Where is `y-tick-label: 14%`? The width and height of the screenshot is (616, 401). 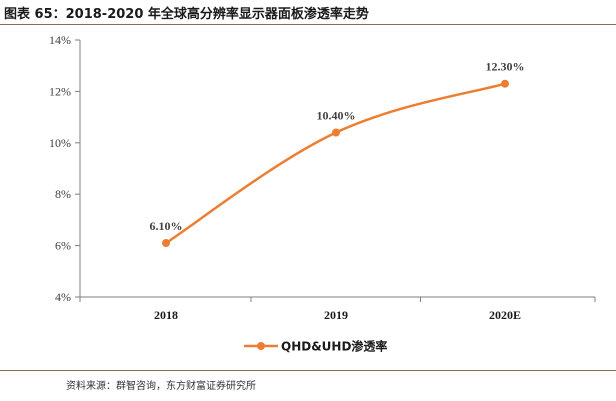 y-tick-label: 14% is located at coordinates (60, 40).